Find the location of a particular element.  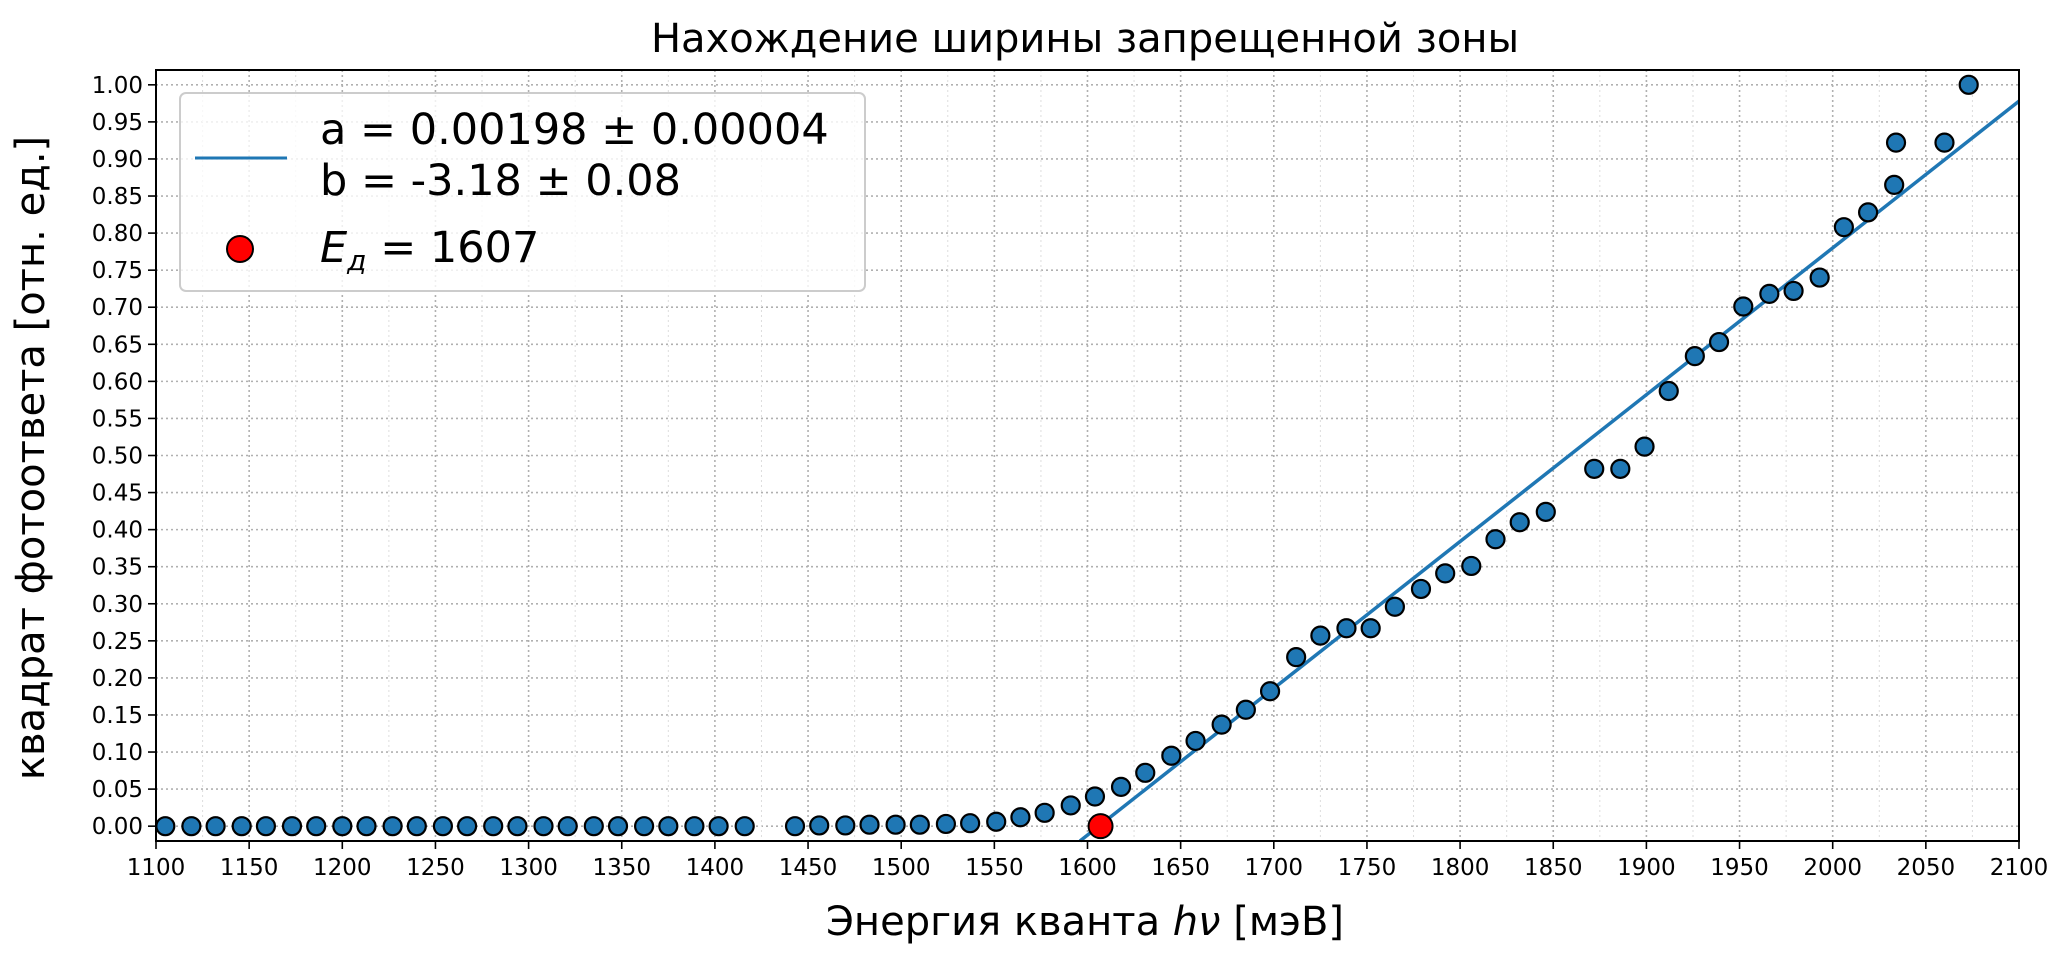

x-axis-title-unit: [мэВ] is located at coordinates (1283, 922).